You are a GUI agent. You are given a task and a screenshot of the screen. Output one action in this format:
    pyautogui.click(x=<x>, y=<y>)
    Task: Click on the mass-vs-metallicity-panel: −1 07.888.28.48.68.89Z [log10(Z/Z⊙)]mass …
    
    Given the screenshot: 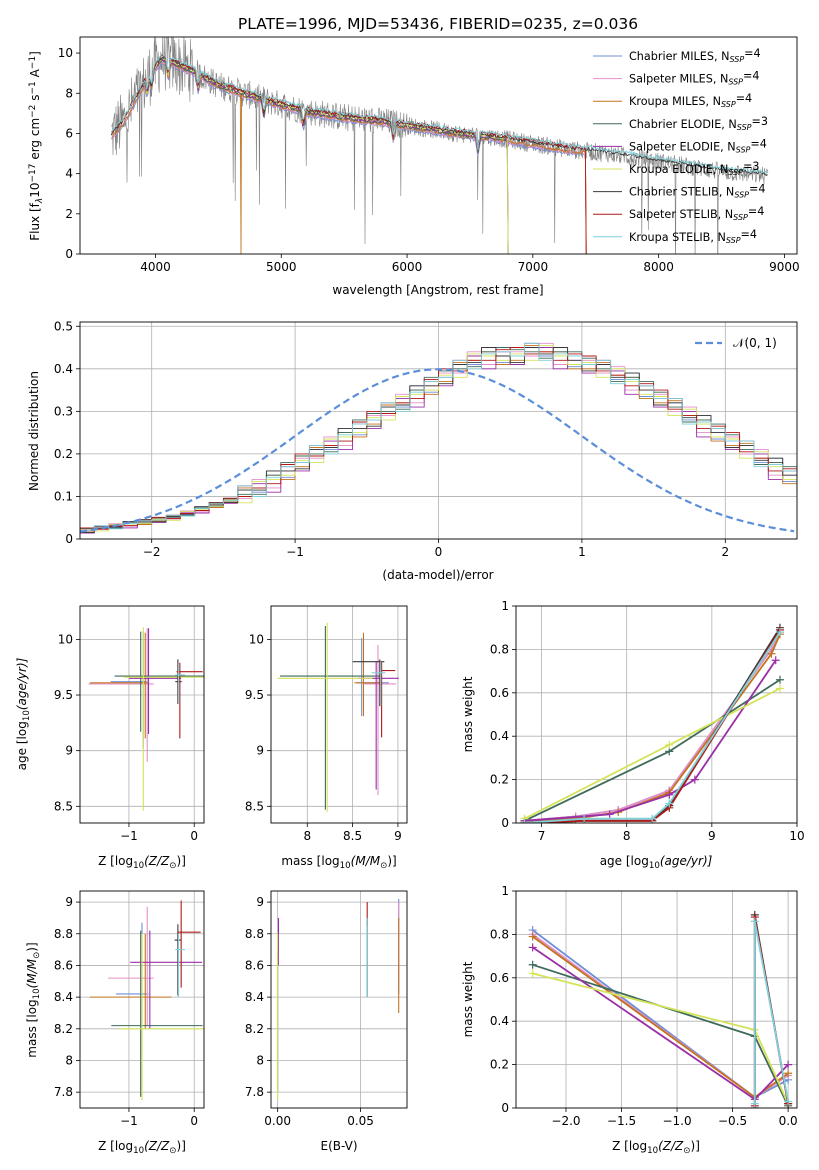 What is the action you would take?
    pyautogui.click(x=115, y=1023)
    